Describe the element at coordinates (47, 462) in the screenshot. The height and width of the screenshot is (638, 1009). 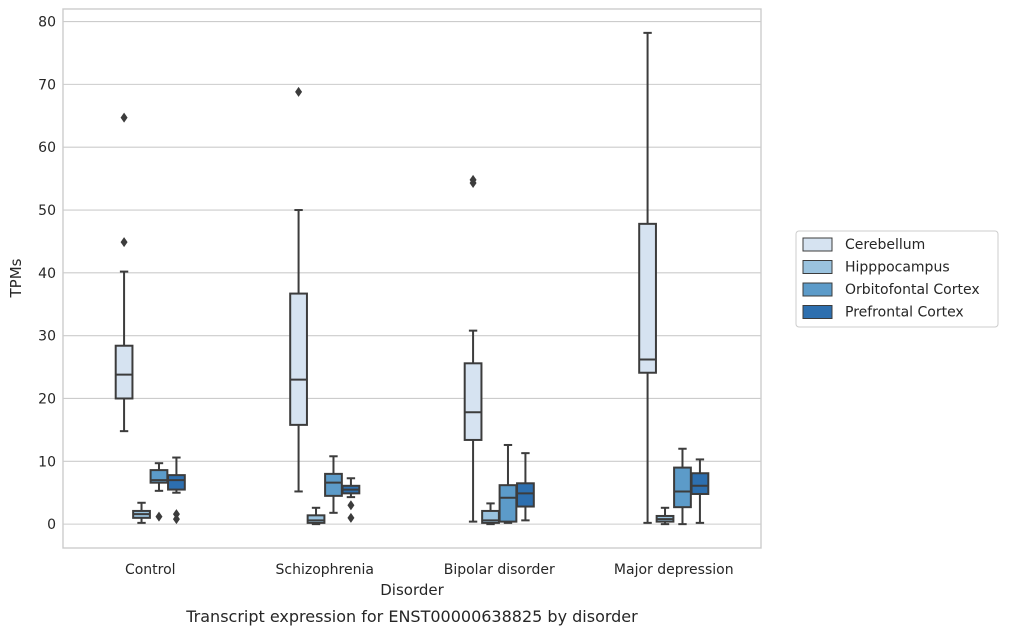
I see `y-tick-label-10: 10` at that location.